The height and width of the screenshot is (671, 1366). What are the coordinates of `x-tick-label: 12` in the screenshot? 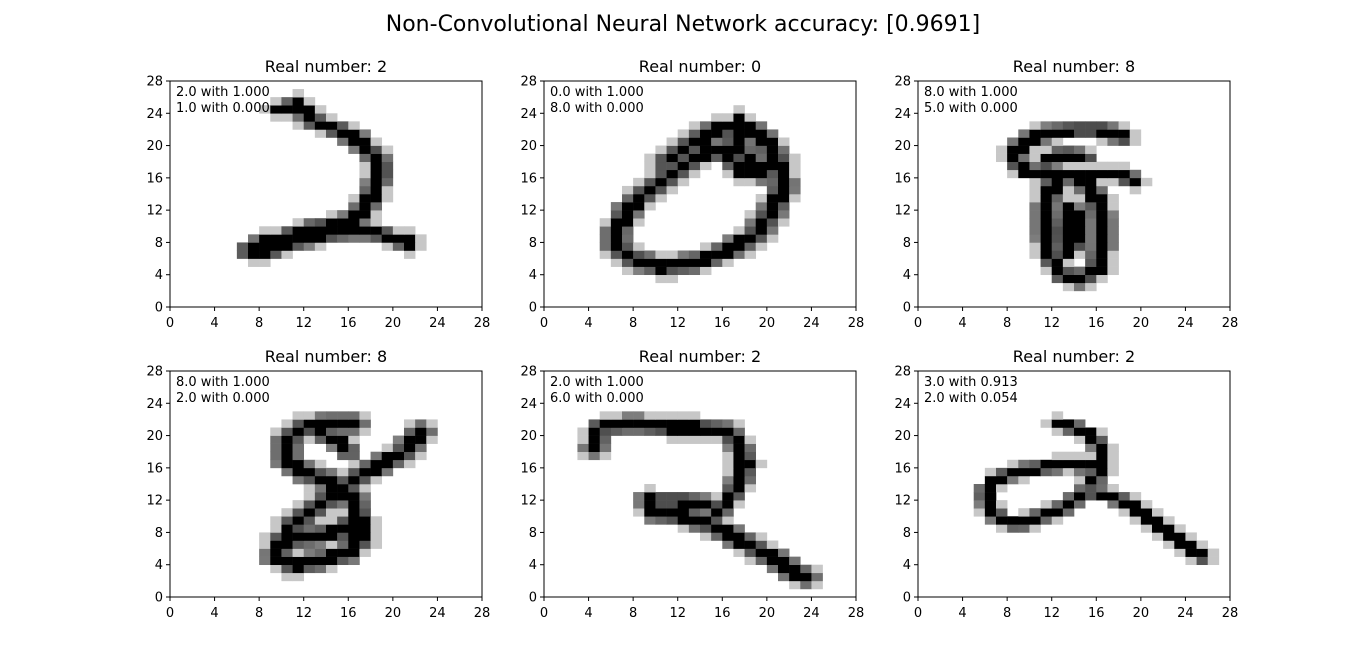 It's located at (303, 323).